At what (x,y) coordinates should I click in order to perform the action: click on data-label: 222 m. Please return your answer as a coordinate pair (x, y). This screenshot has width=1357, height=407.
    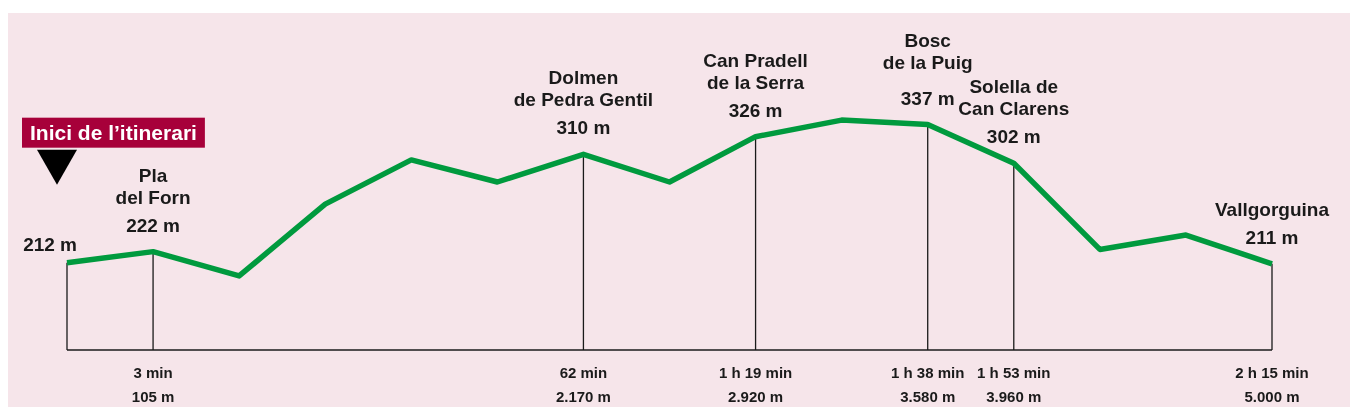
    Looking at the image, I should click on (153, 225).